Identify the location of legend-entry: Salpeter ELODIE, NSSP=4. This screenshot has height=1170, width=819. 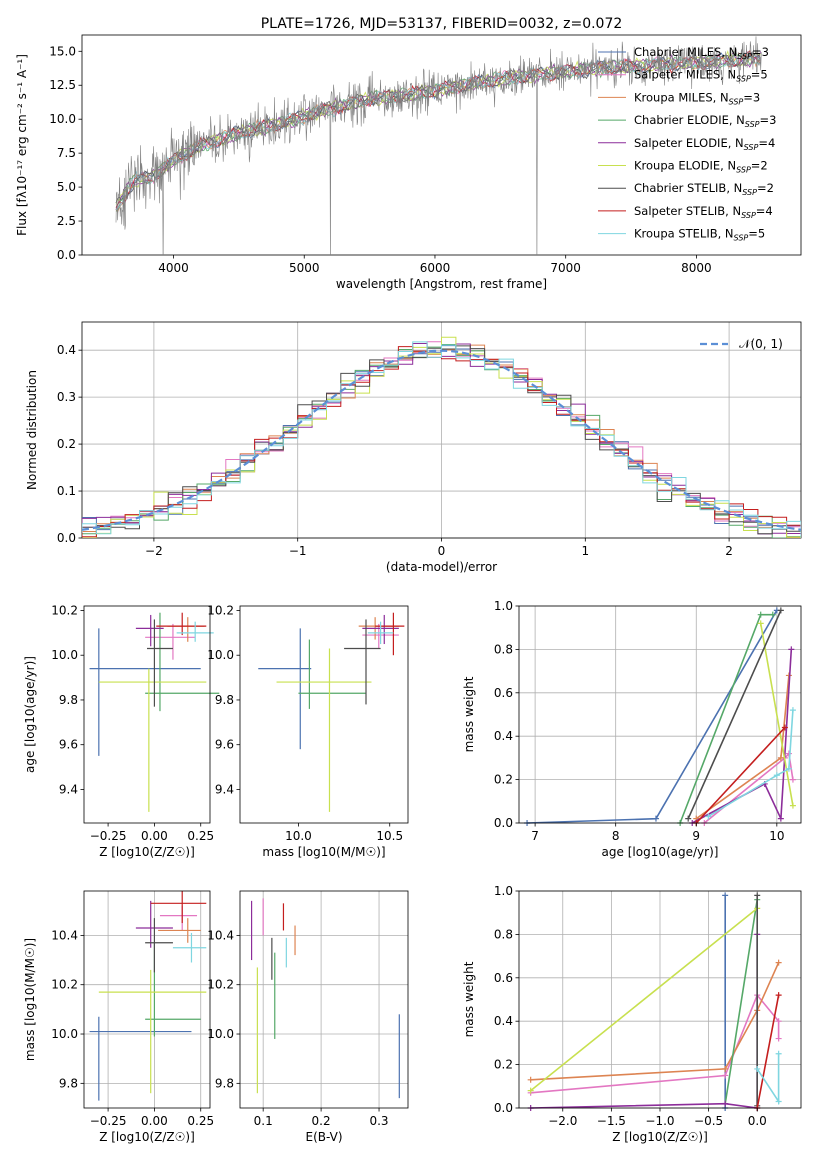
(704, 144).